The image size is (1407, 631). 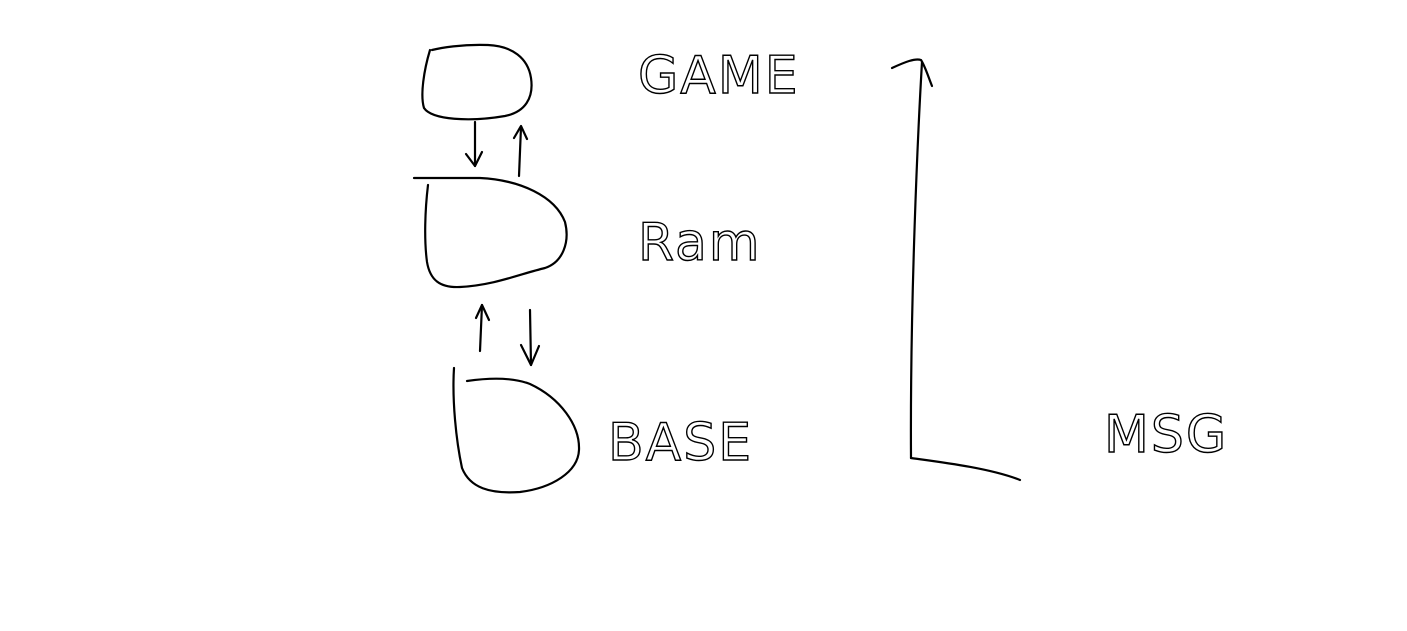 I want to click on label-game: GAME, so click(x=719, y=76).